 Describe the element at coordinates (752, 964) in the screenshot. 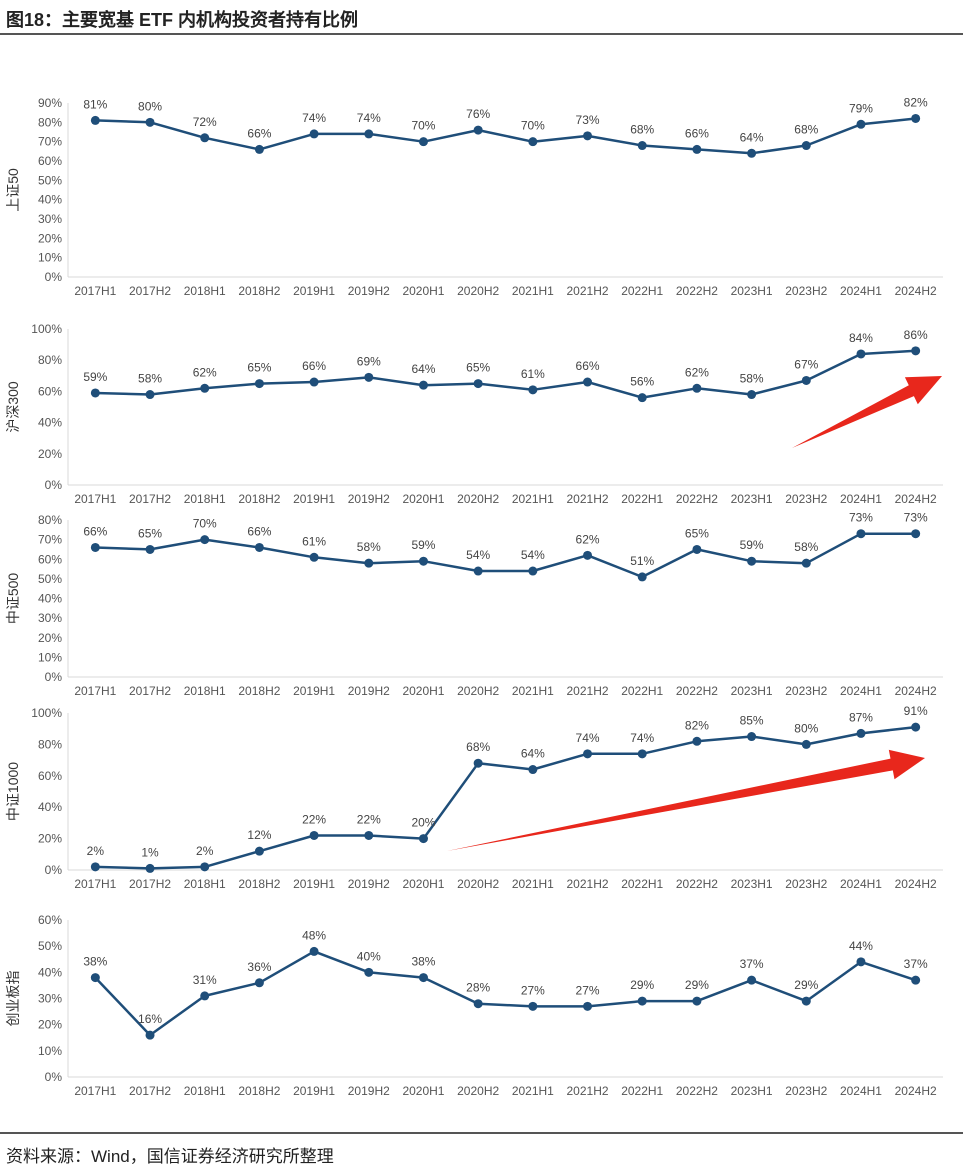

I see `data-label: 37%` at that location.